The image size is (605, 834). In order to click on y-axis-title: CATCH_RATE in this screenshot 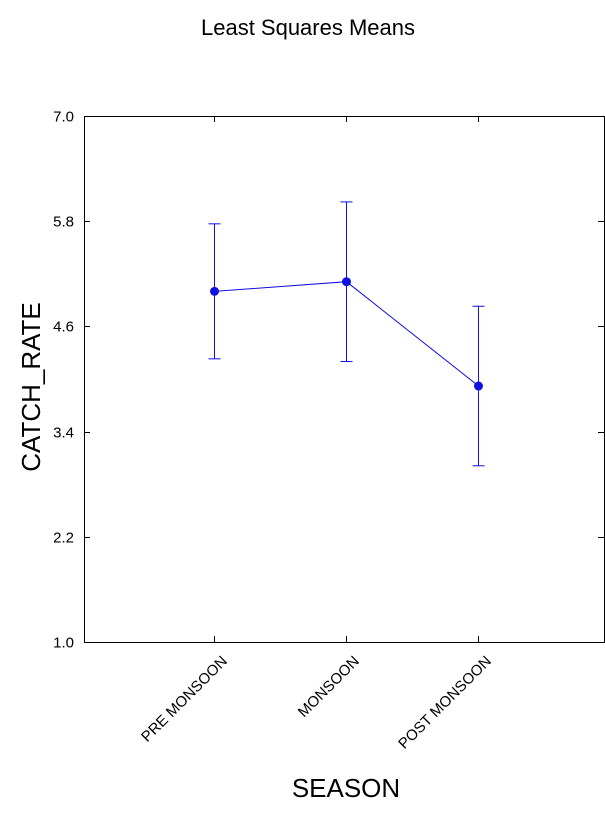, I will do `click(31, 387)`.